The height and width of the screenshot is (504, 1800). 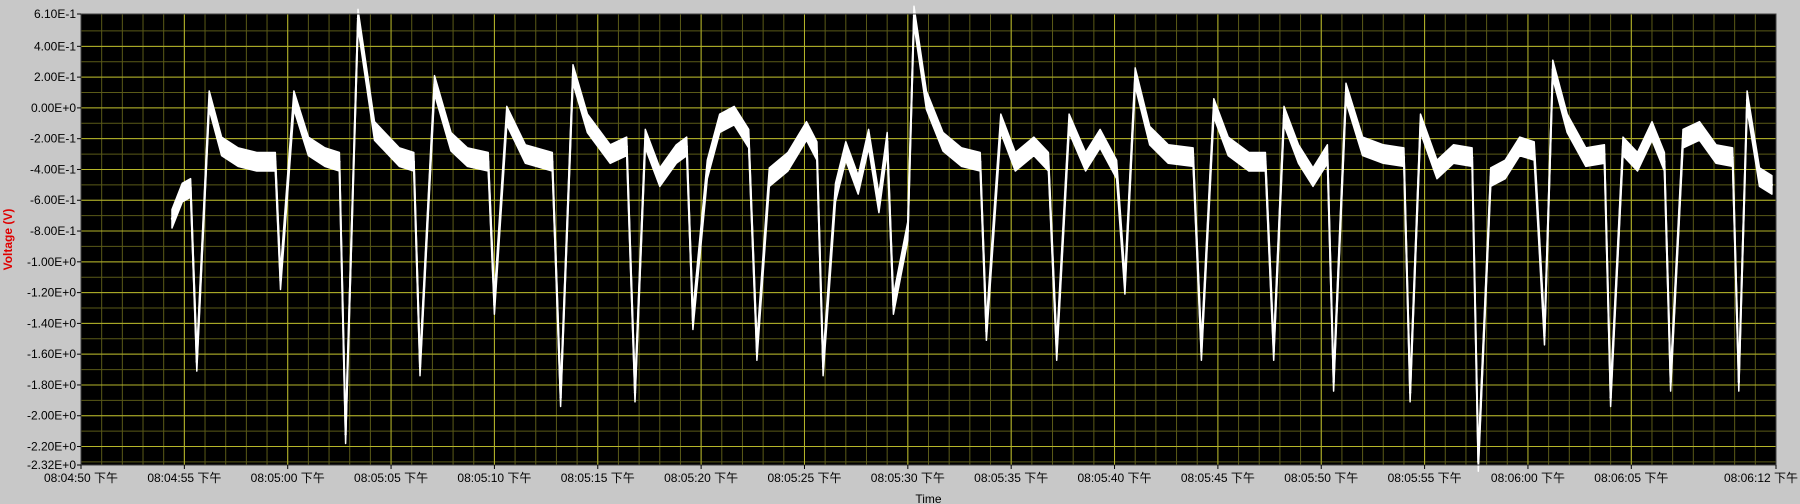 What do you see at coordinates (51, 465) in the screenshot?
I see `y-tick-label: -2.32E+0` at bounding box center [51, 465].